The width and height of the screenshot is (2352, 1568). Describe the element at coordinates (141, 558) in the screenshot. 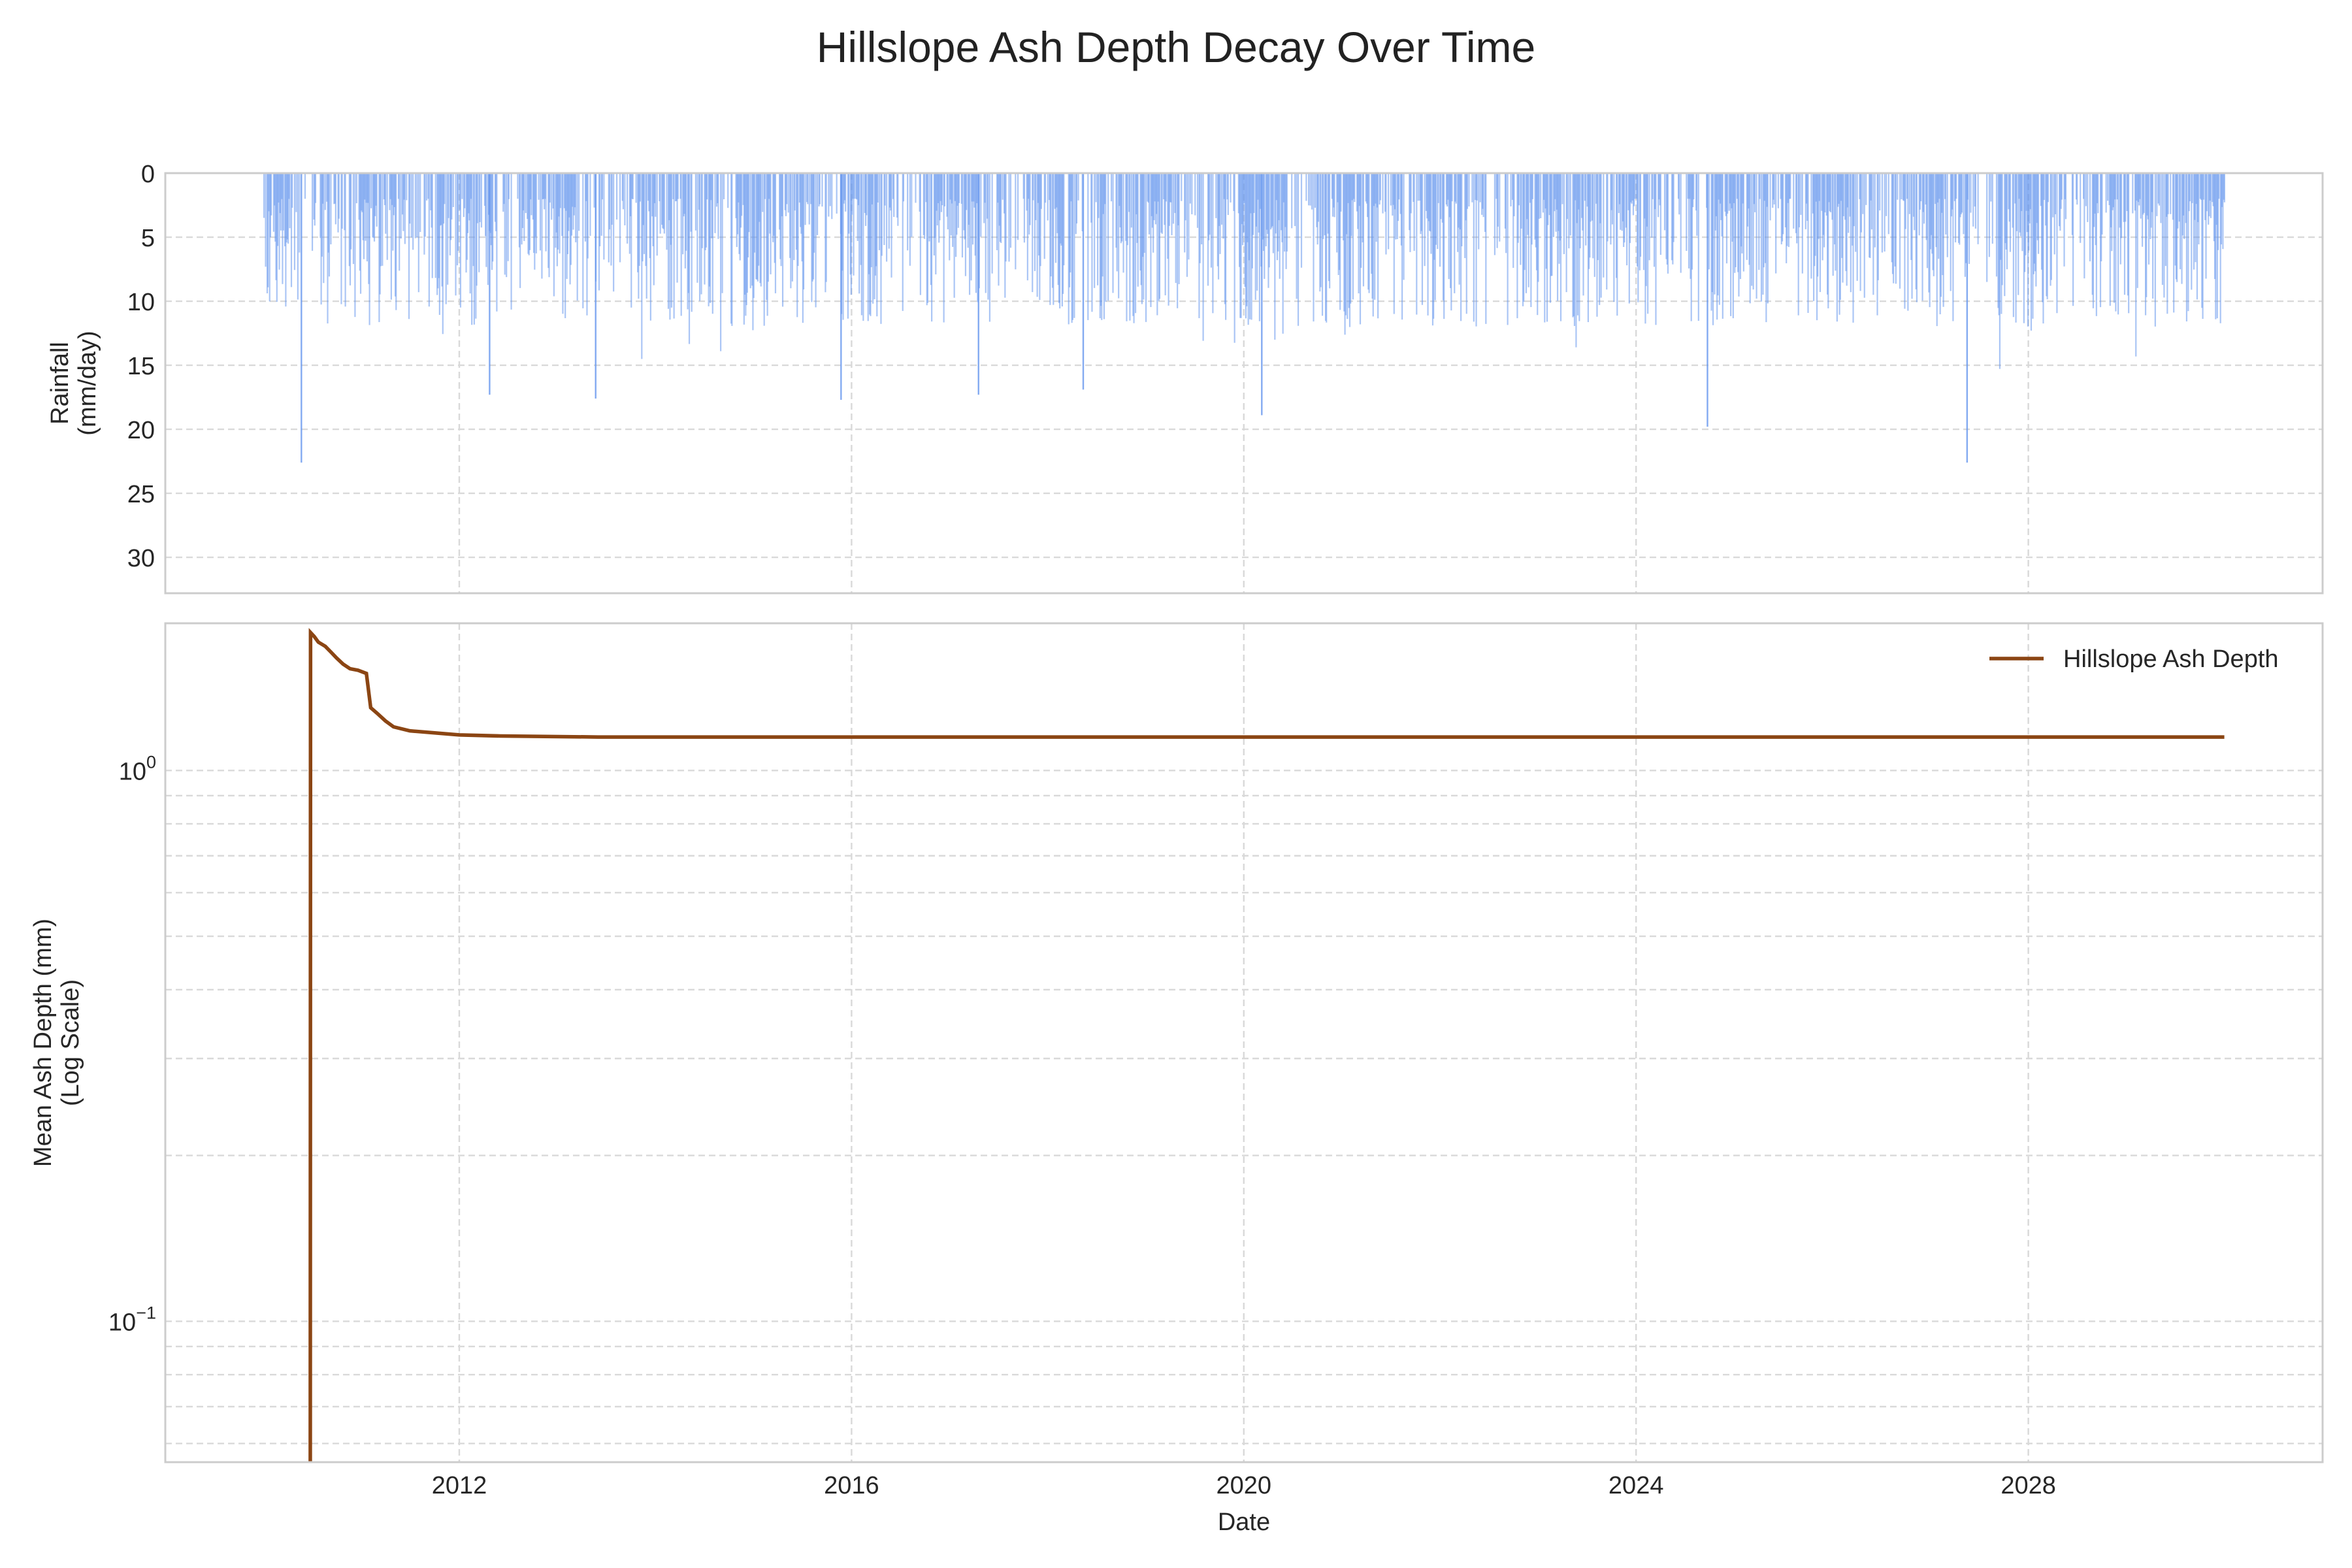

I see `rainfall-y-tick-label: 30` at that location.